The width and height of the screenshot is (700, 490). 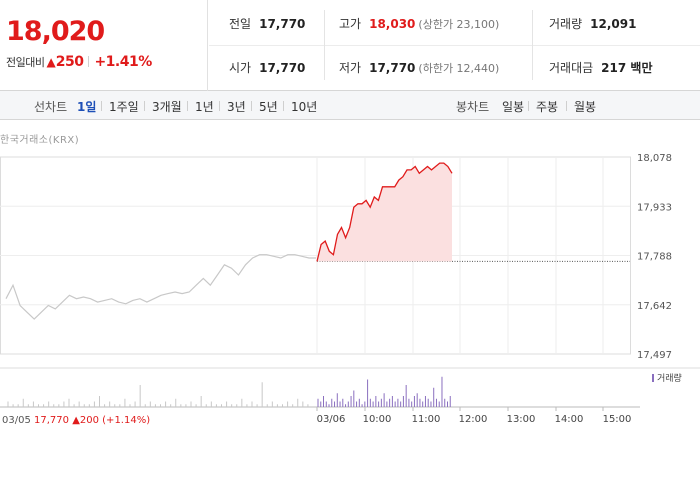 What do you see at coordinates (204, 107) in the screenshot?
I see `tab-1y: 1년` at bounding box center [204, 107].